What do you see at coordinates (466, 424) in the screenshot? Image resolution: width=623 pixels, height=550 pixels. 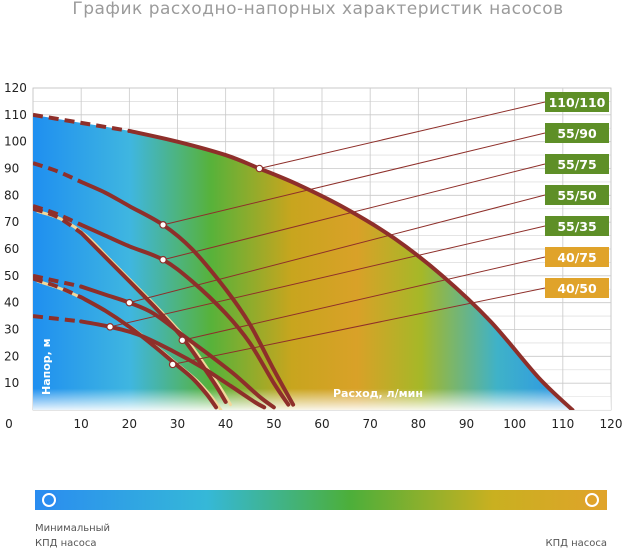 I see `x-tick-label: 90` at bounding box center [466, 424].